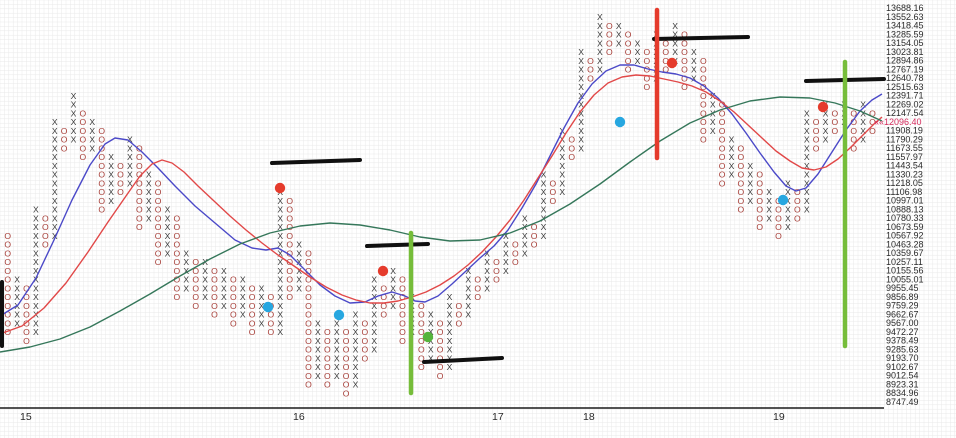  Describe the element at coordinates (779, 417) in the screenshot. I see `x-axis-year-label: 19` at that location.